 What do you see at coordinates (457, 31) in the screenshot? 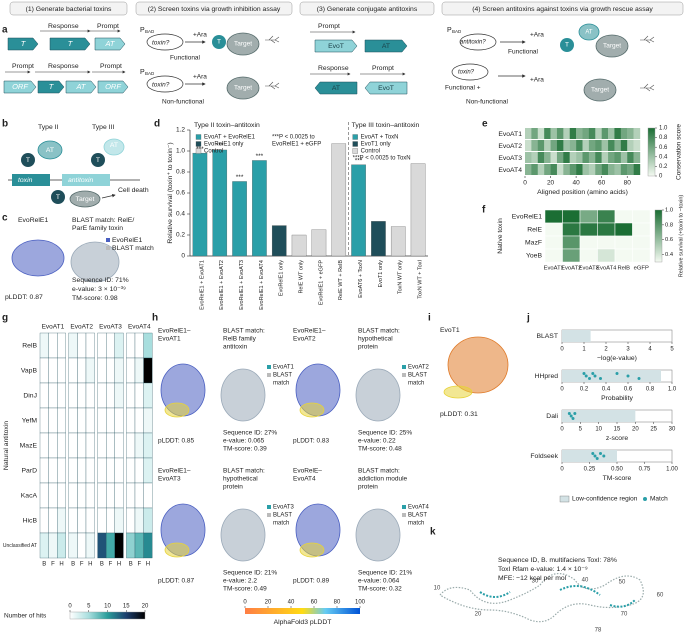
I see `label: BAD` at bounding box center [457, 31].